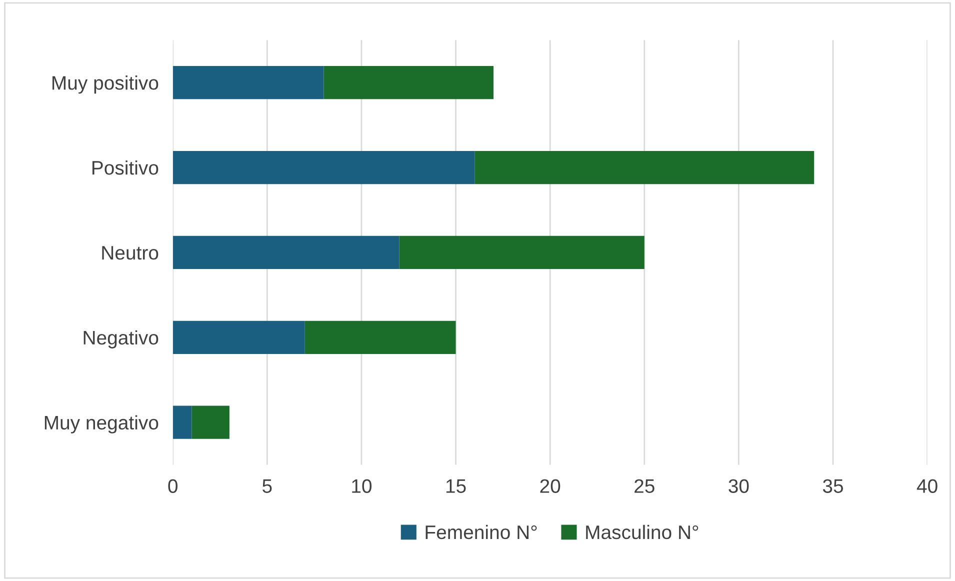 The image size is (955, 581). Describe the element at coordinates (121, 339) in the screenshot. I see `y-tick-label: Negativo` at that location.